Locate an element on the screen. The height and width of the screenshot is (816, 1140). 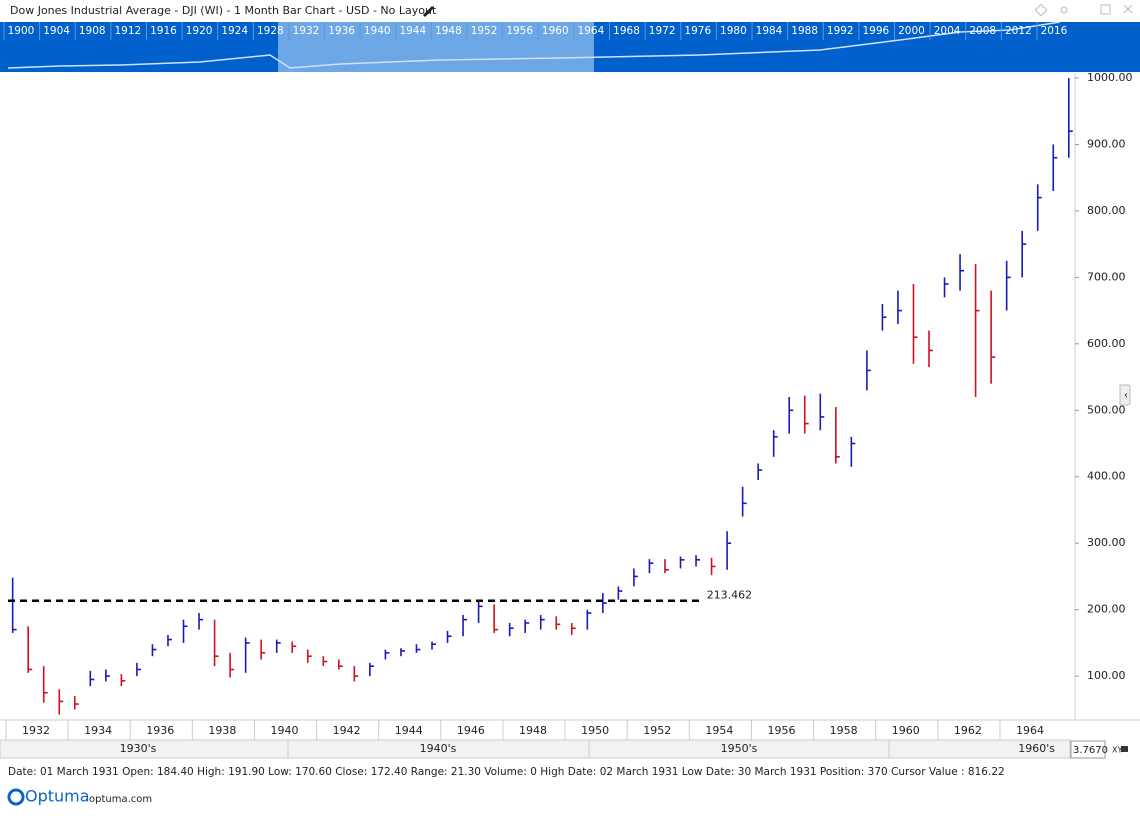
navigator-year: 1984 is located at coordinates (769, 31).